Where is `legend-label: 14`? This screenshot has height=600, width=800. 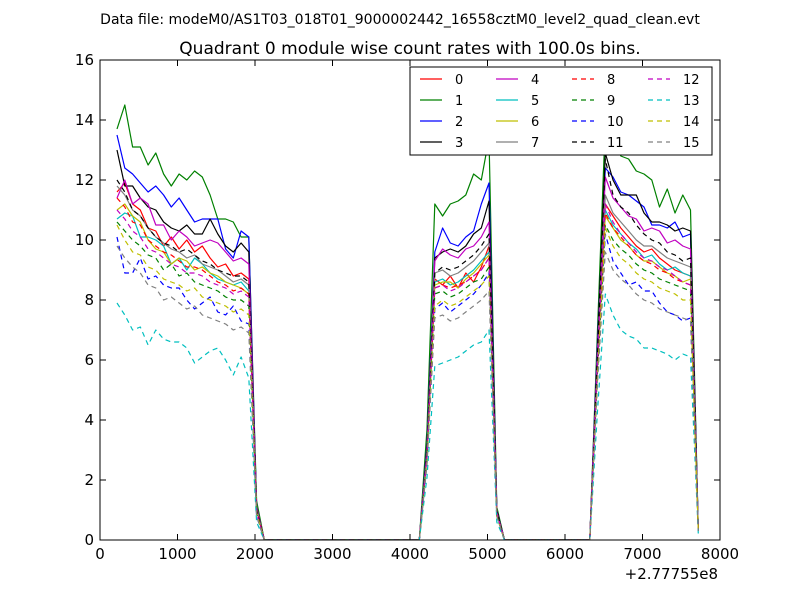 legend-label: 14 is located at coordinates (691, 122).